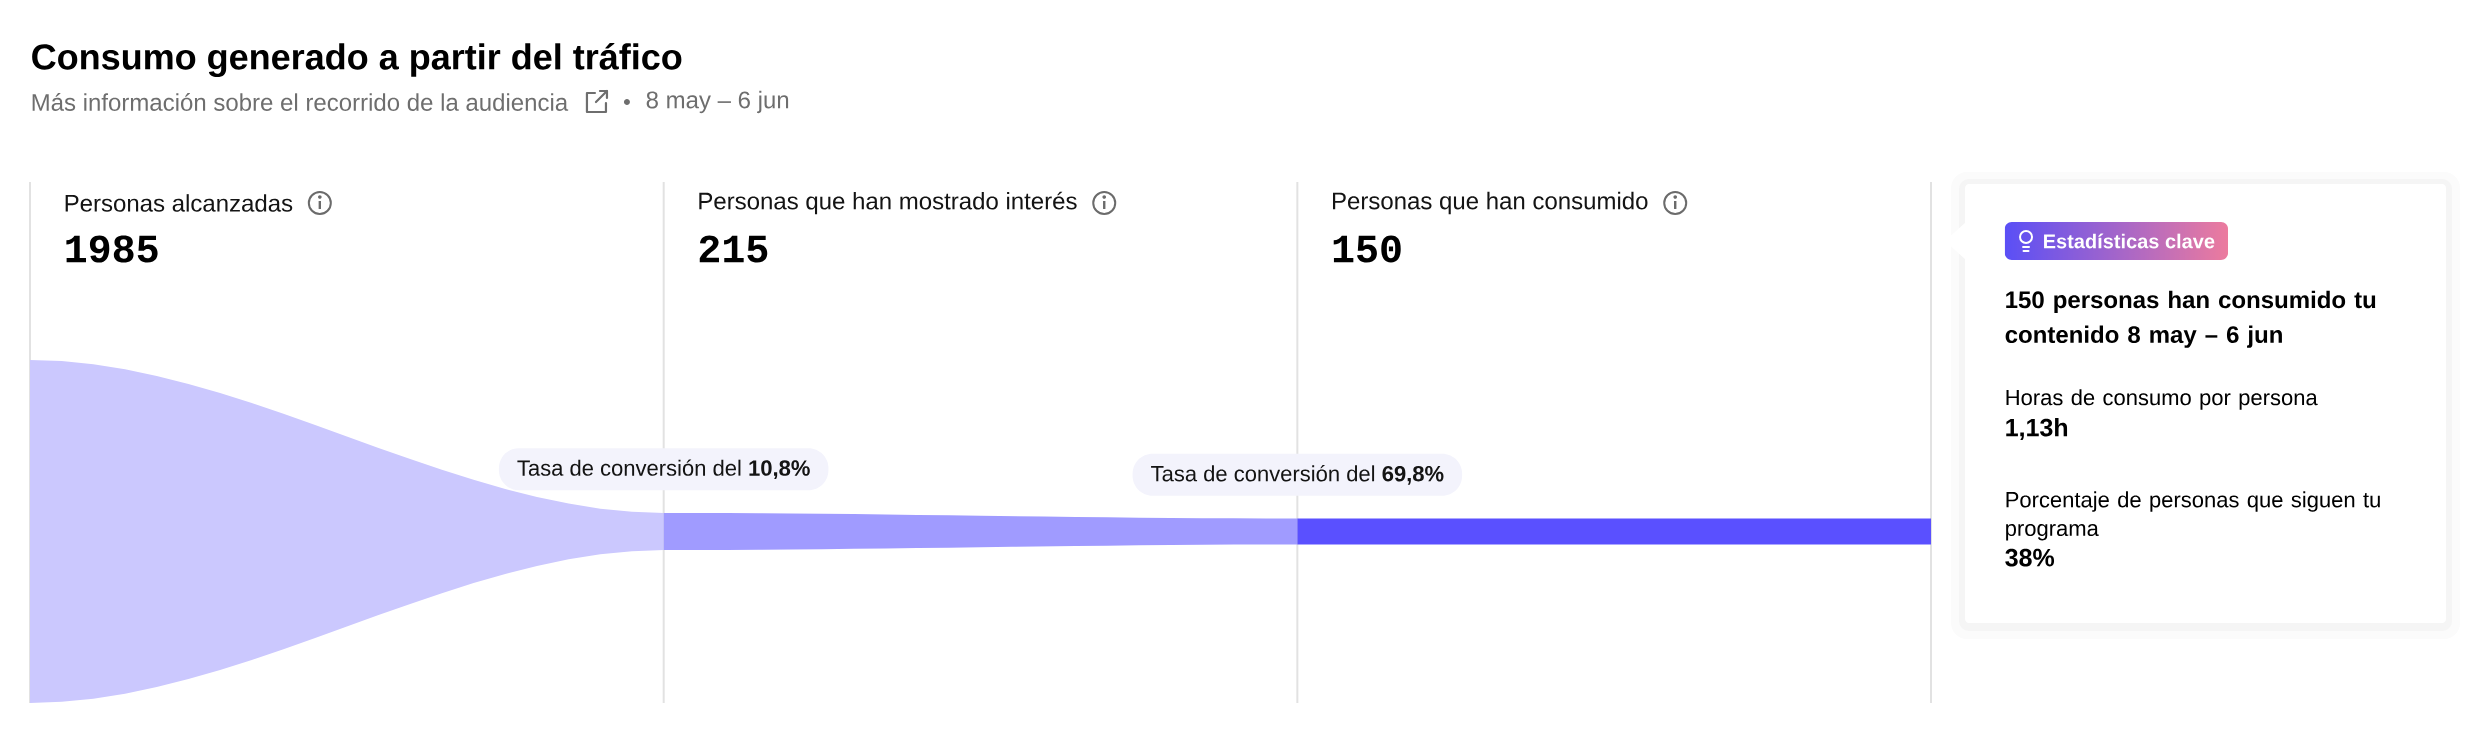 This screenshot has height=738, width=2488. Describe the element at coordinates (1297, 475) in the screenshot. I see `text: Tasa de conversión del 69,8%` at that location.